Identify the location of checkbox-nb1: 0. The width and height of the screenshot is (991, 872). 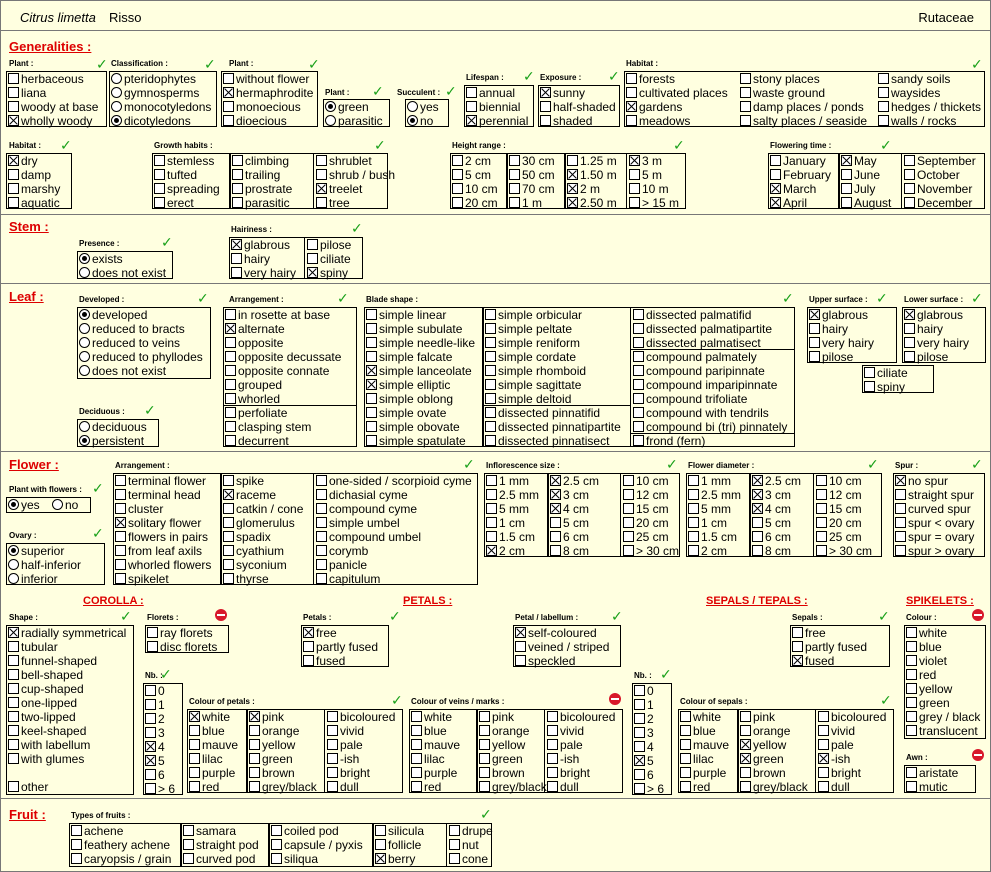
(155, 691).